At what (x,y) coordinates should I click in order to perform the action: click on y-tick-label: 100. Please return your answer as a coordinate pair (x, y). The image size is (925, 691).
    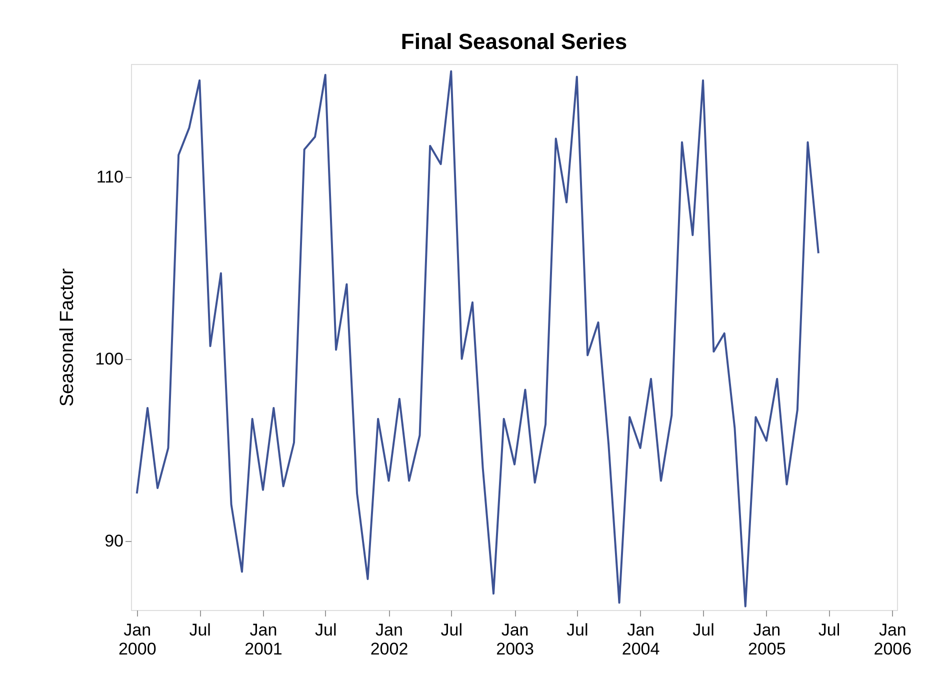
    Looking at the image, I should click on (109, 358).